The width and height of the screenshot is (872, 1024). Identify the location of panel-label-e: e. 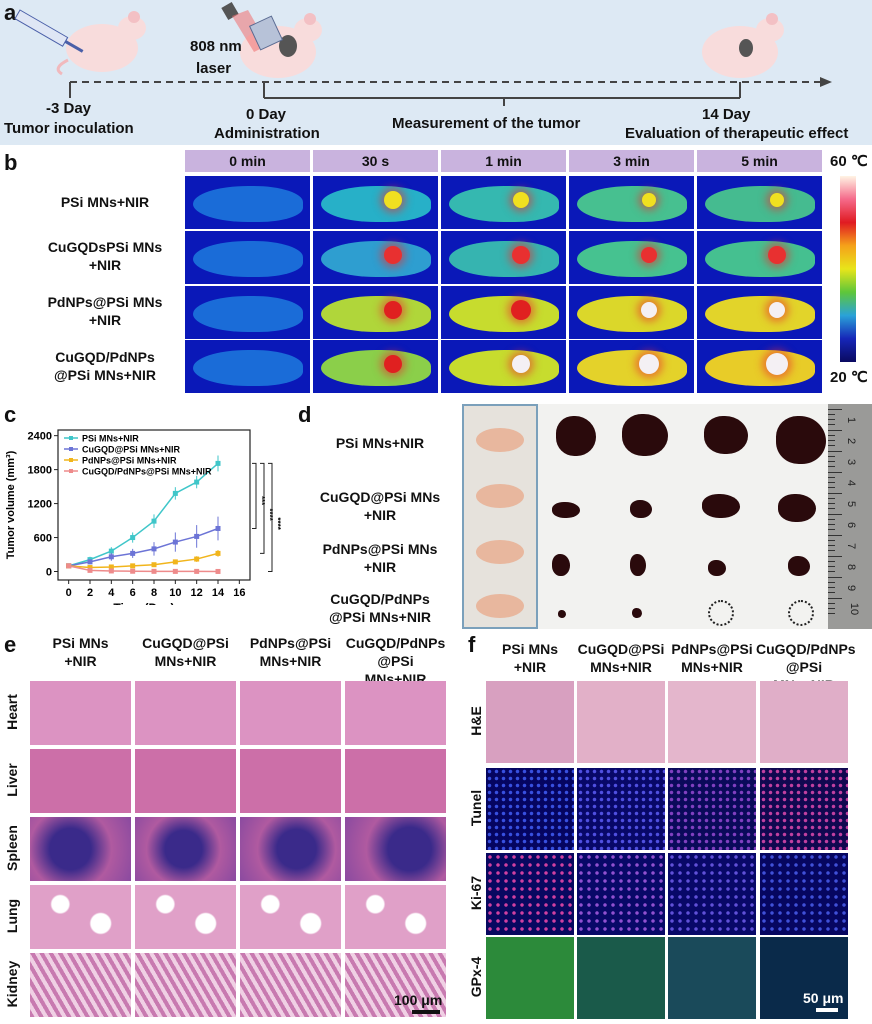
(10, 644).